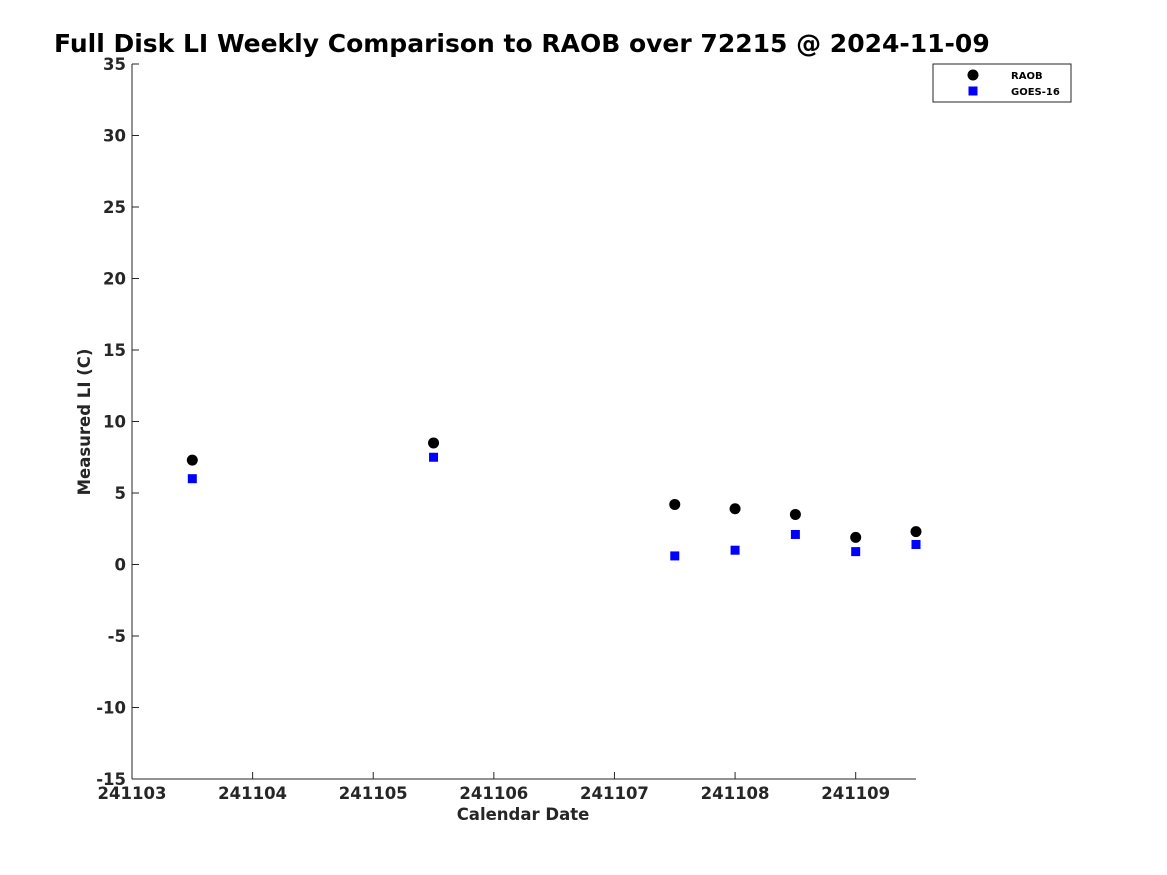  Describe the element at coordinates (111, 708) in the screenshot. I see `y-tick-label: -10` at that location.